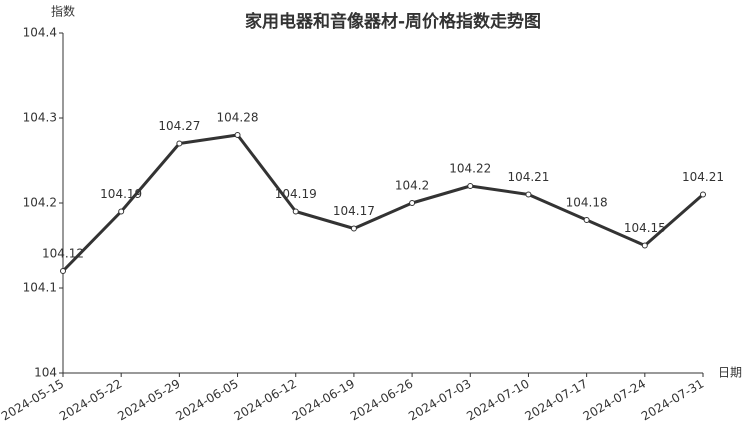 The width and height of the screenshot is (752, 427). I want to click on x-tick-label: 2024-06-19, so click(323, 400).